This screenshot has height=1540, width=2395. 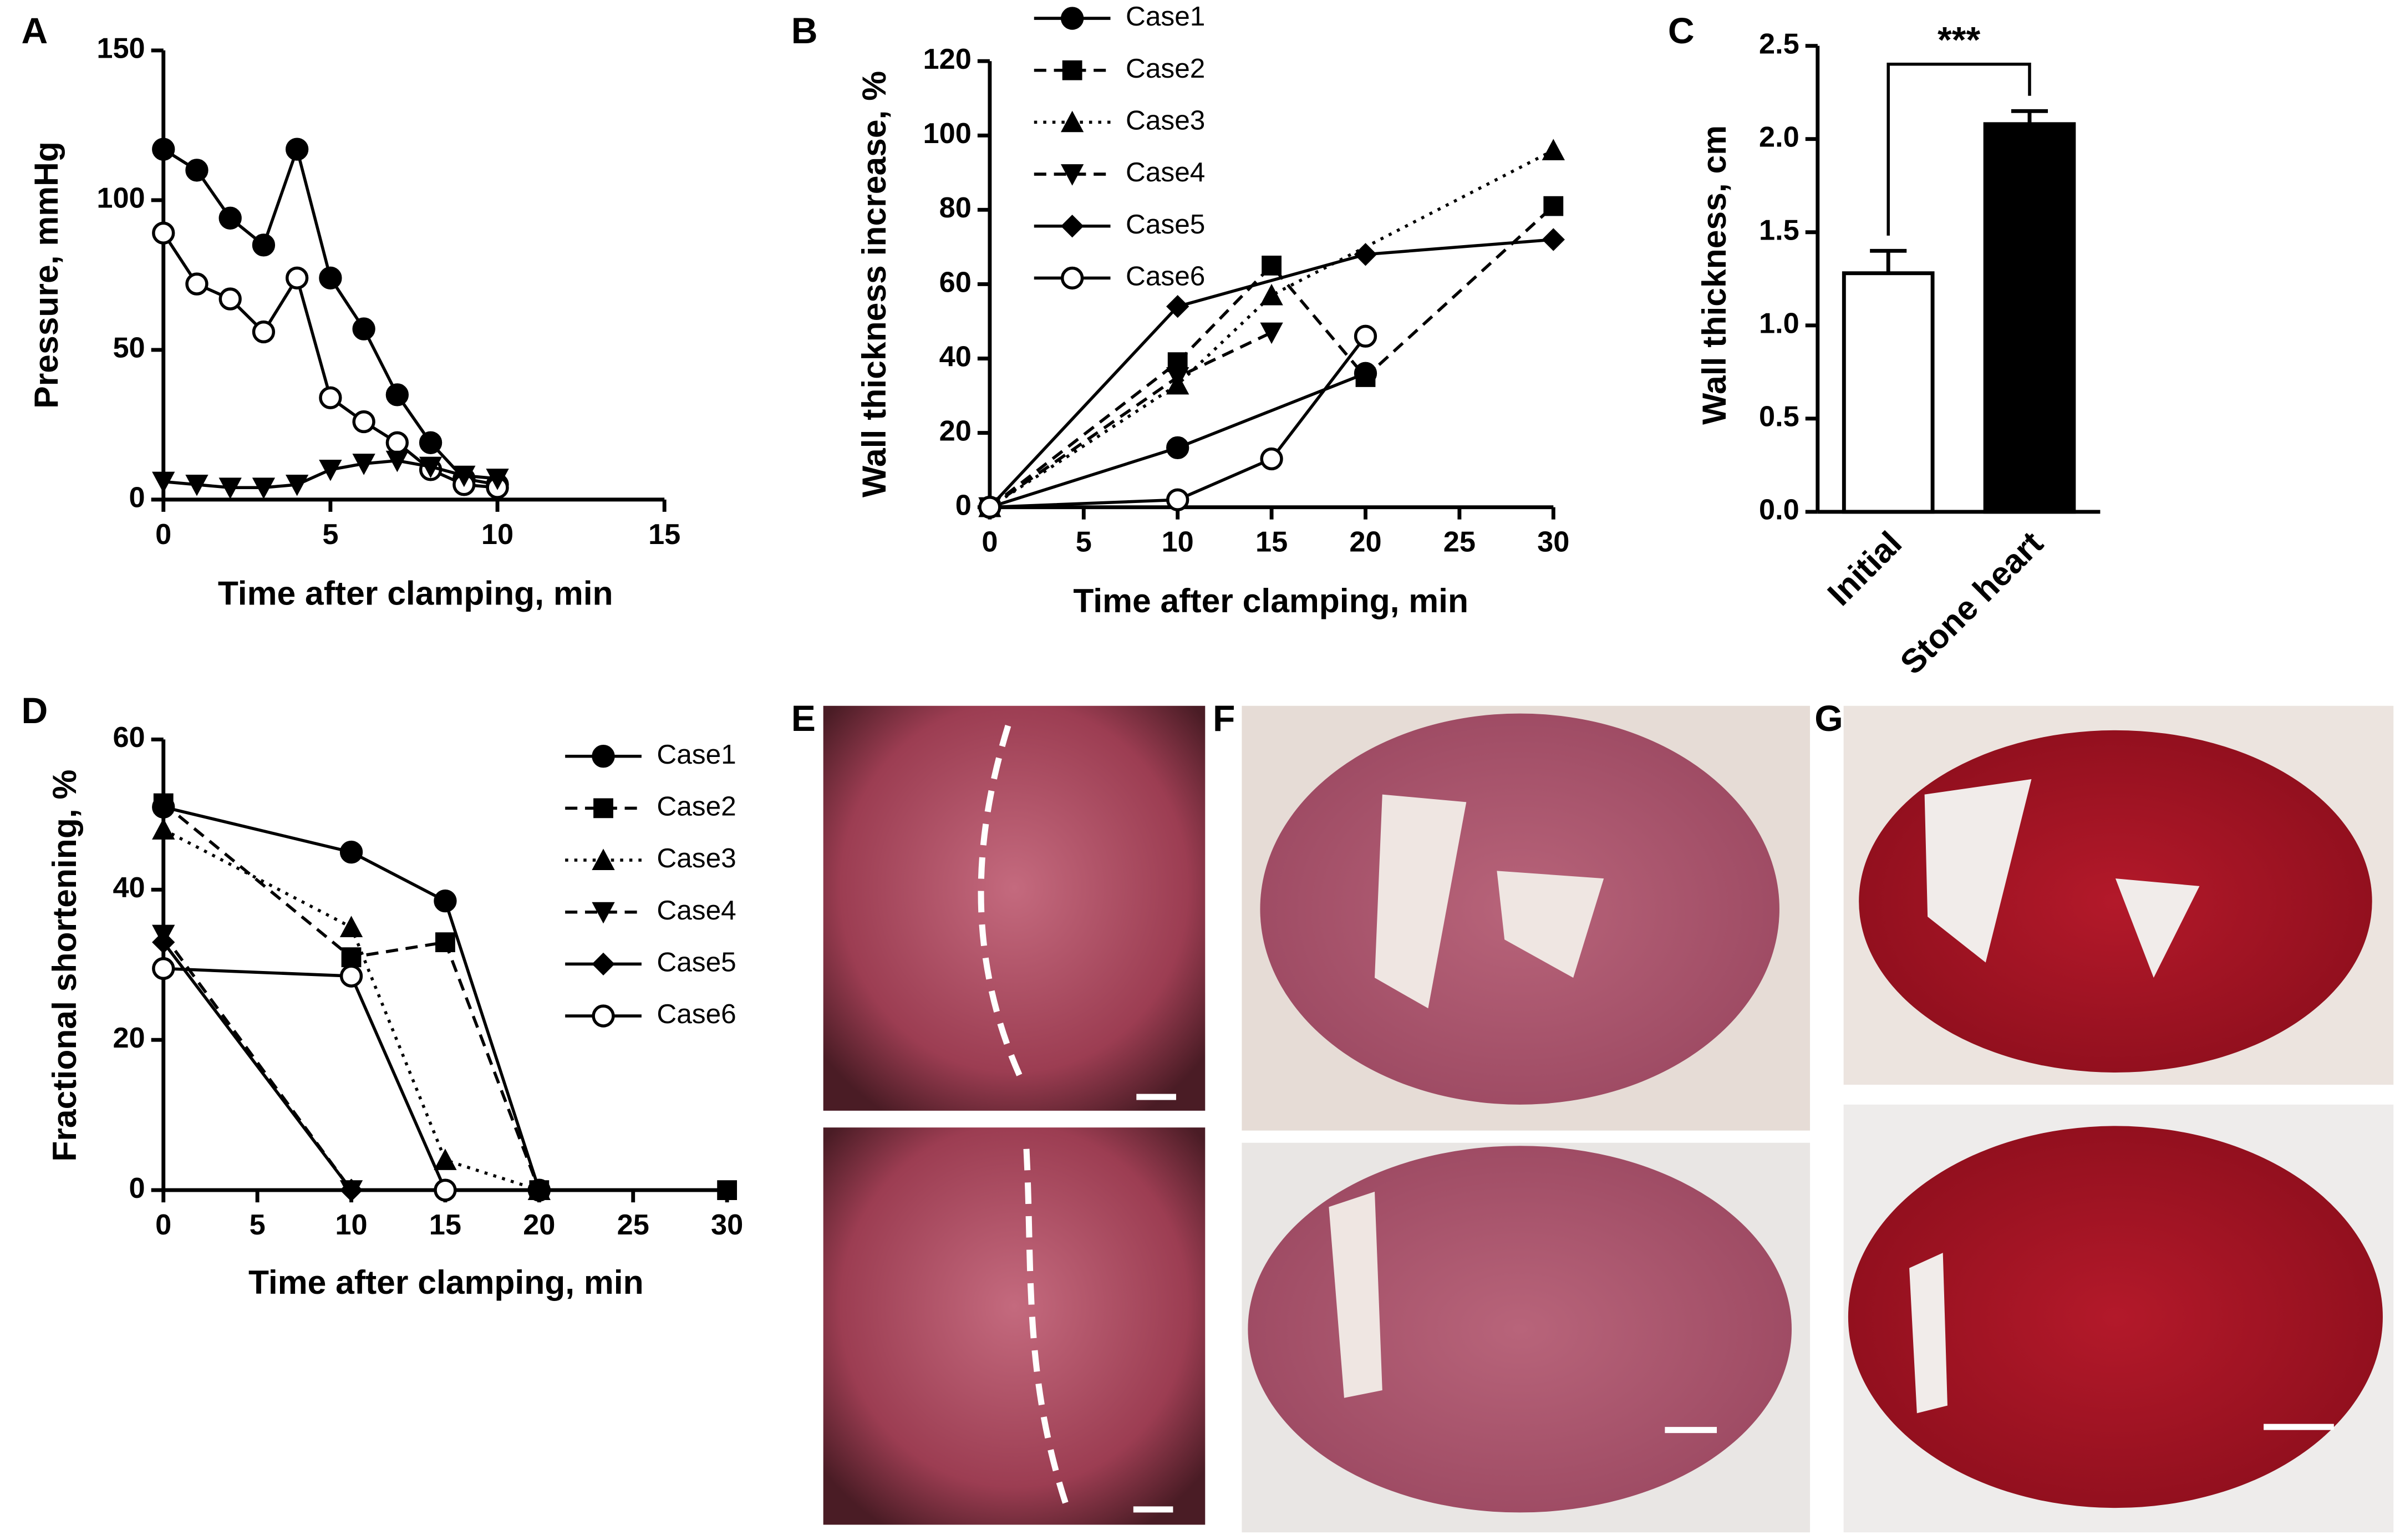 What do you see at coordinates (2118, 1119) in the screenshot?
I see `photo-group-g` at bounding box center [2118, 1119].